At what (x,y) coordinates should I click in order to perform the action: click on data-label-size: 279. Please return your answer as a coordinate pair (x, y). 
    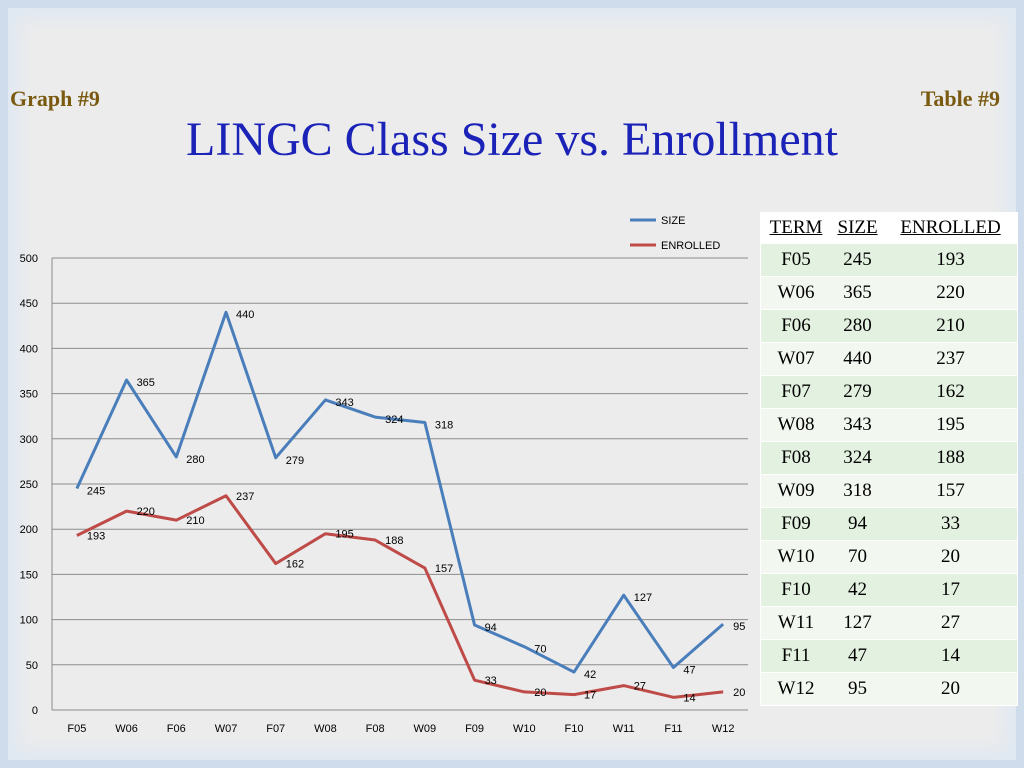
    Looking at the image, I should click on (295, 461).